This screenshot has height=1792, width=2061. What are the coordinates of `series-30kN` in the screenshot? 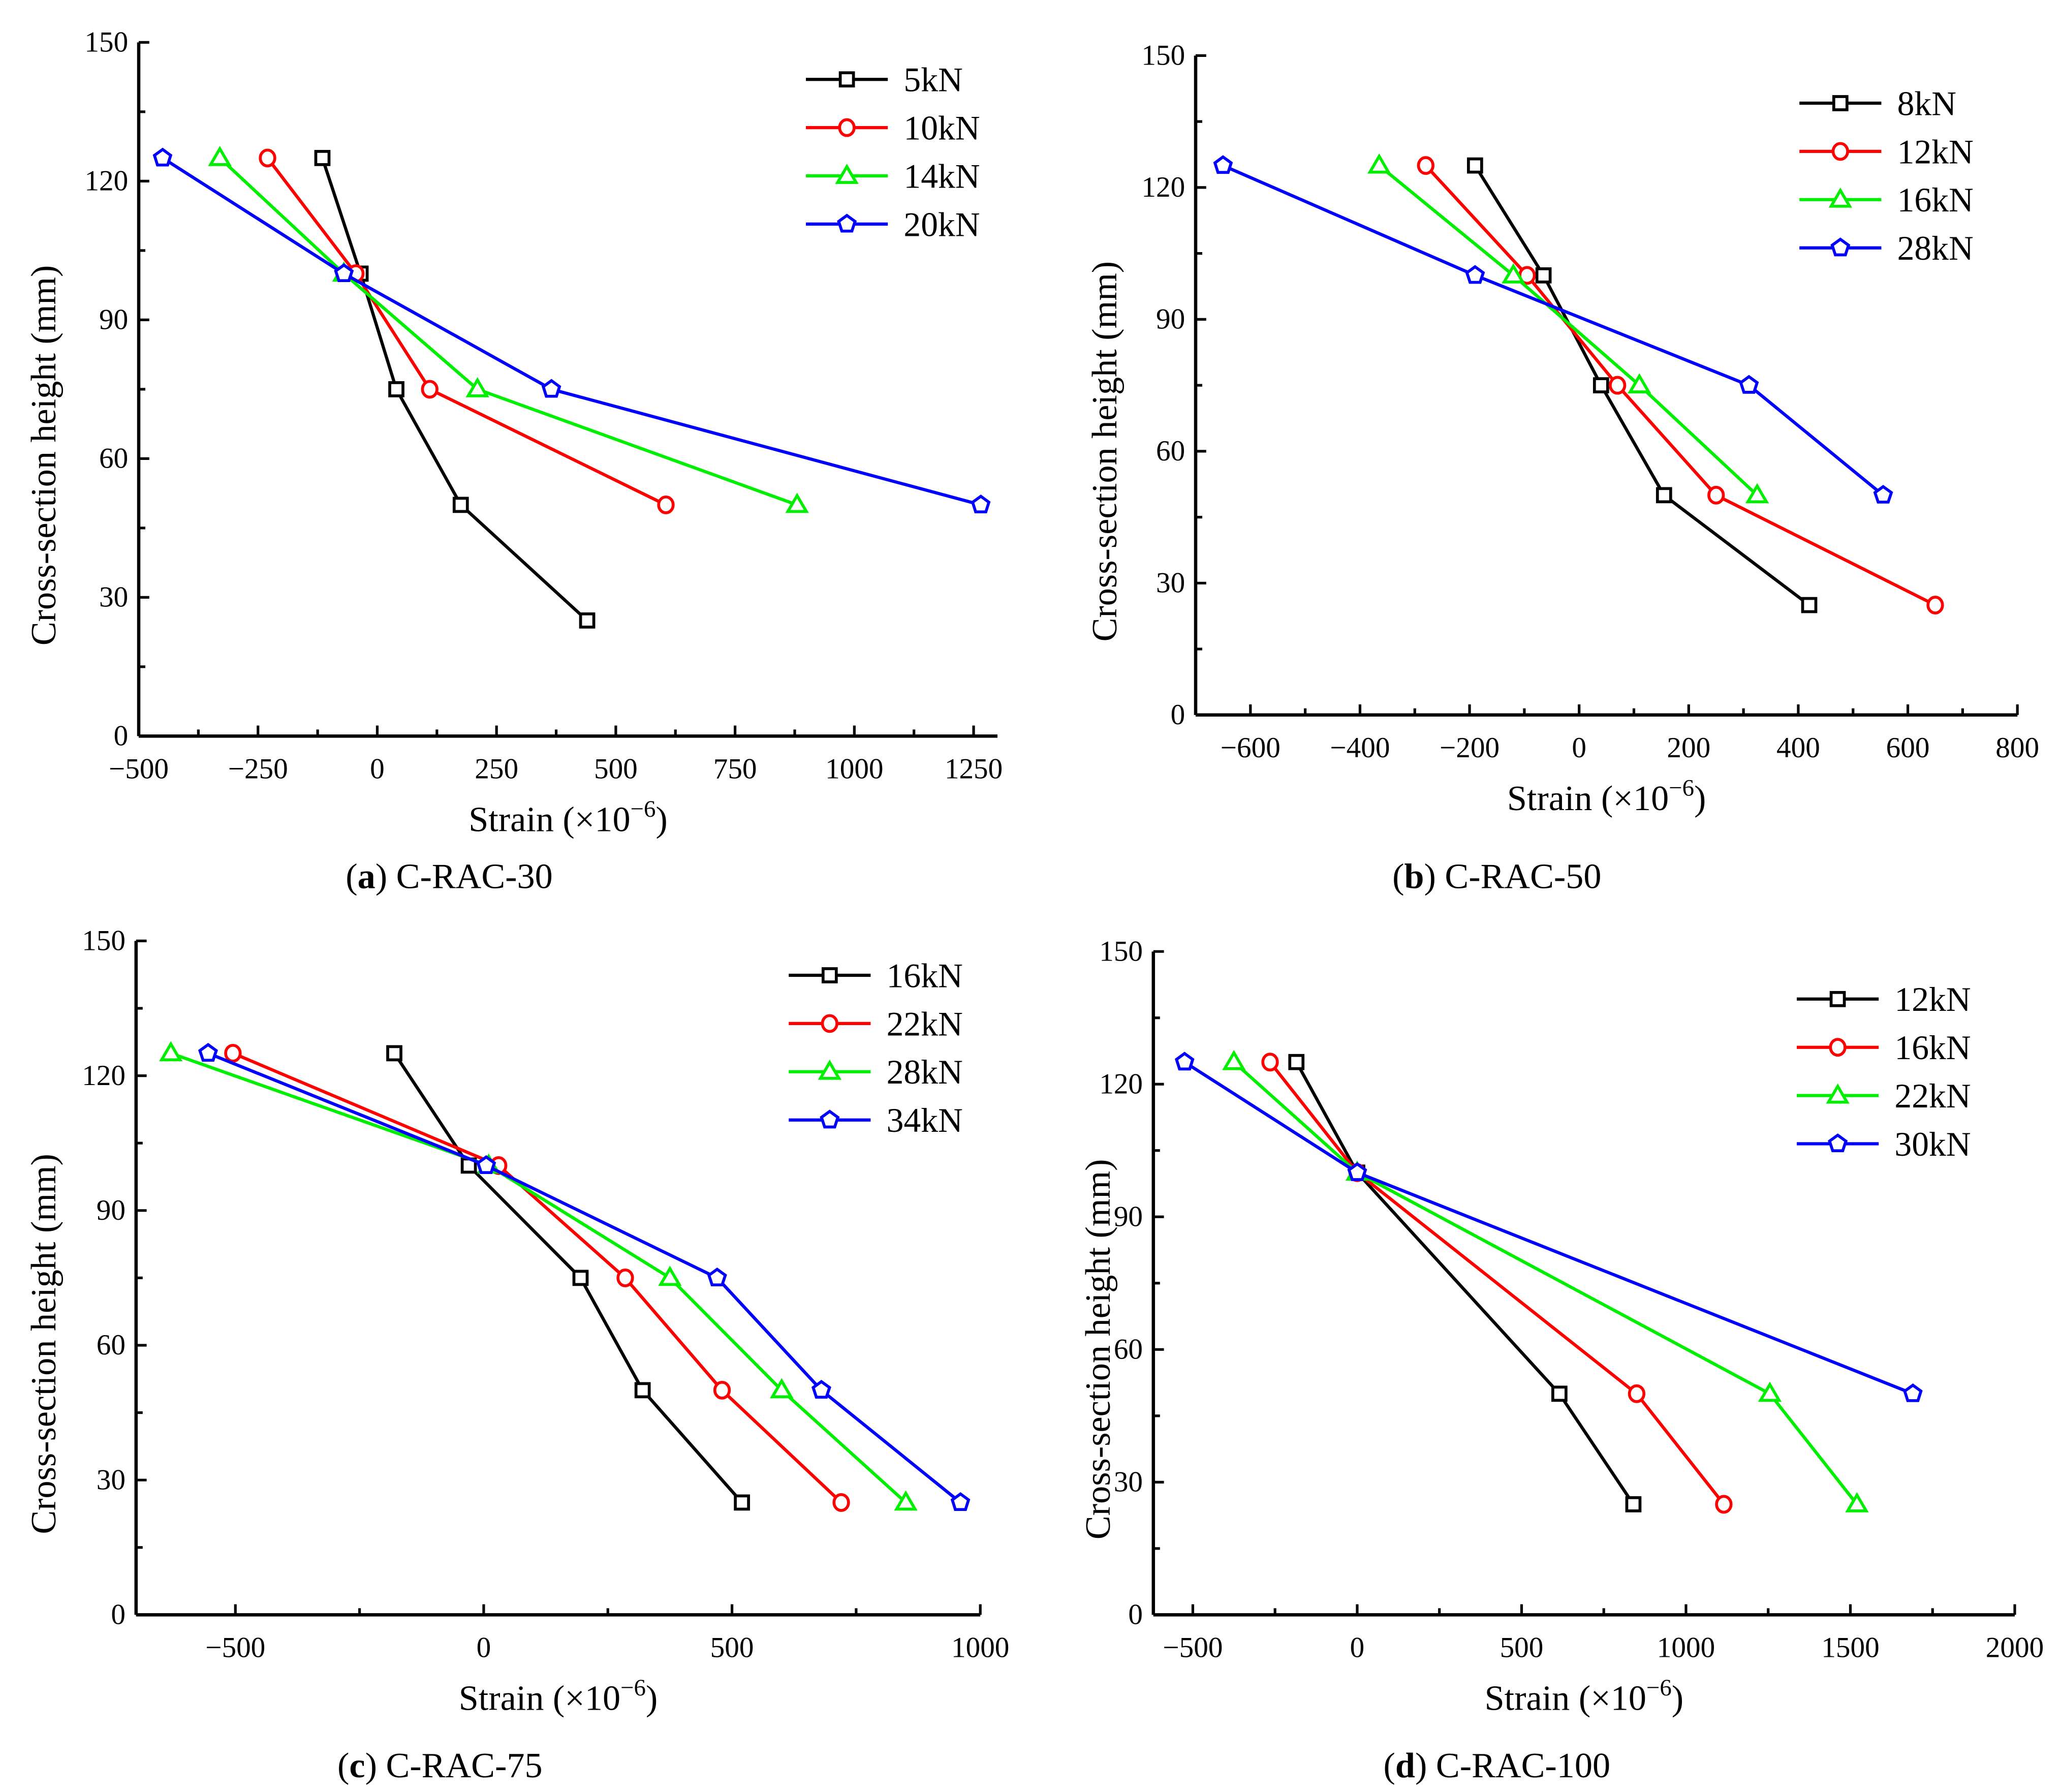 It's located at (1548, 1227).